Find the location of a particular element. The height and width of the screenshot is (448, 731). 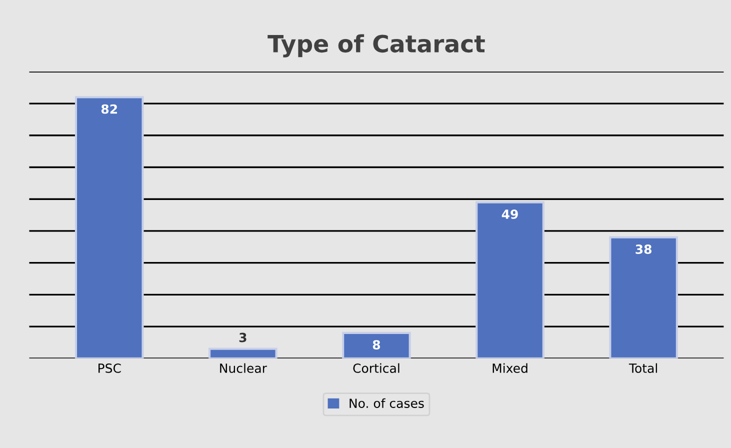

data-label: 8 is located at coordinates (376, 345).